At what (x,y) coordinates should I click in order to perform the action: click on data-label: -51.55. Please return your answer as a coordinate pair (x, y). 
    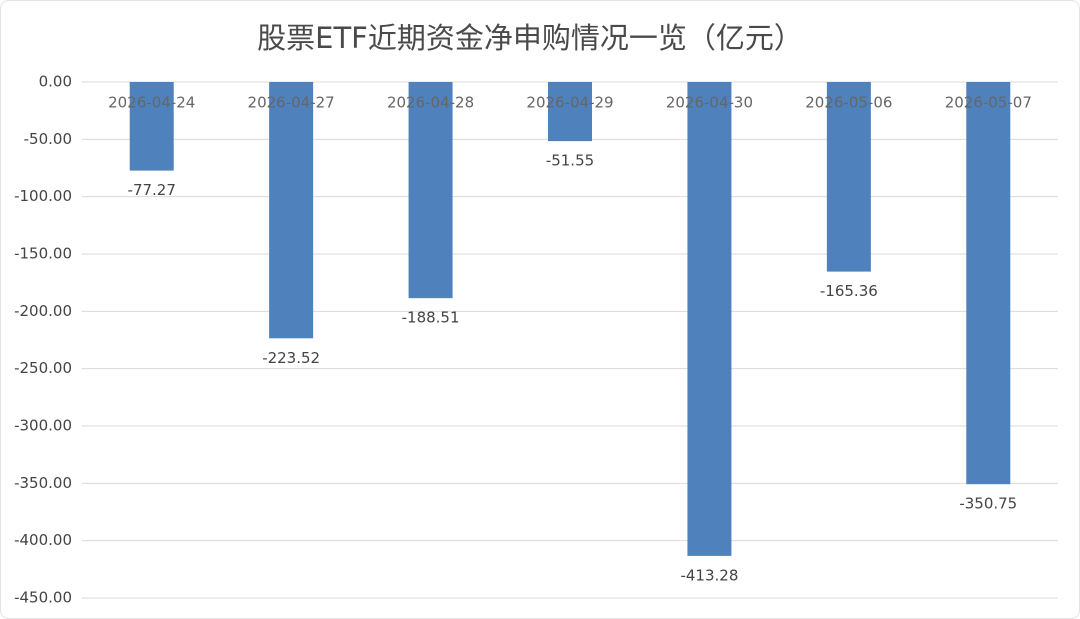
    Looking at the image, I should click on (570, 161).